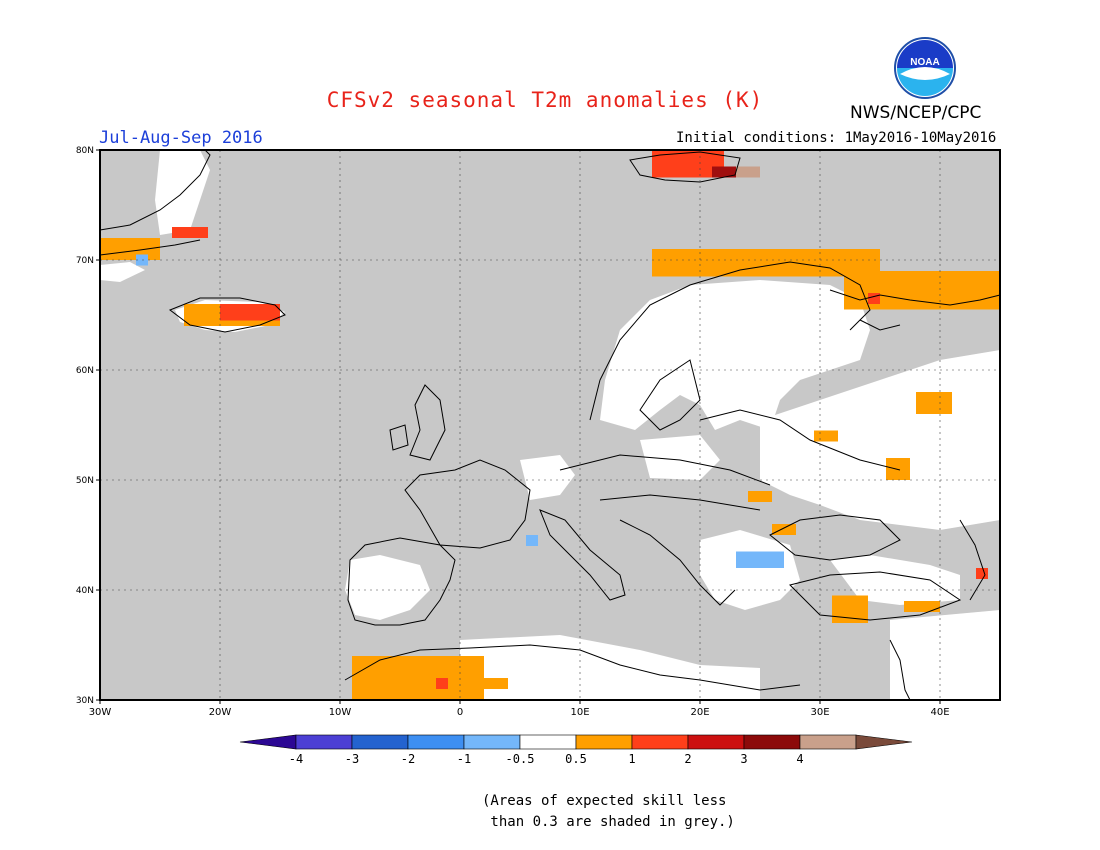 The height and width of the screenshot is (850, 1100). Describe the element at coordinates (181, 138) in the screenshot. I see `season-label: Jul-Aug-Sep 2016` at that location.